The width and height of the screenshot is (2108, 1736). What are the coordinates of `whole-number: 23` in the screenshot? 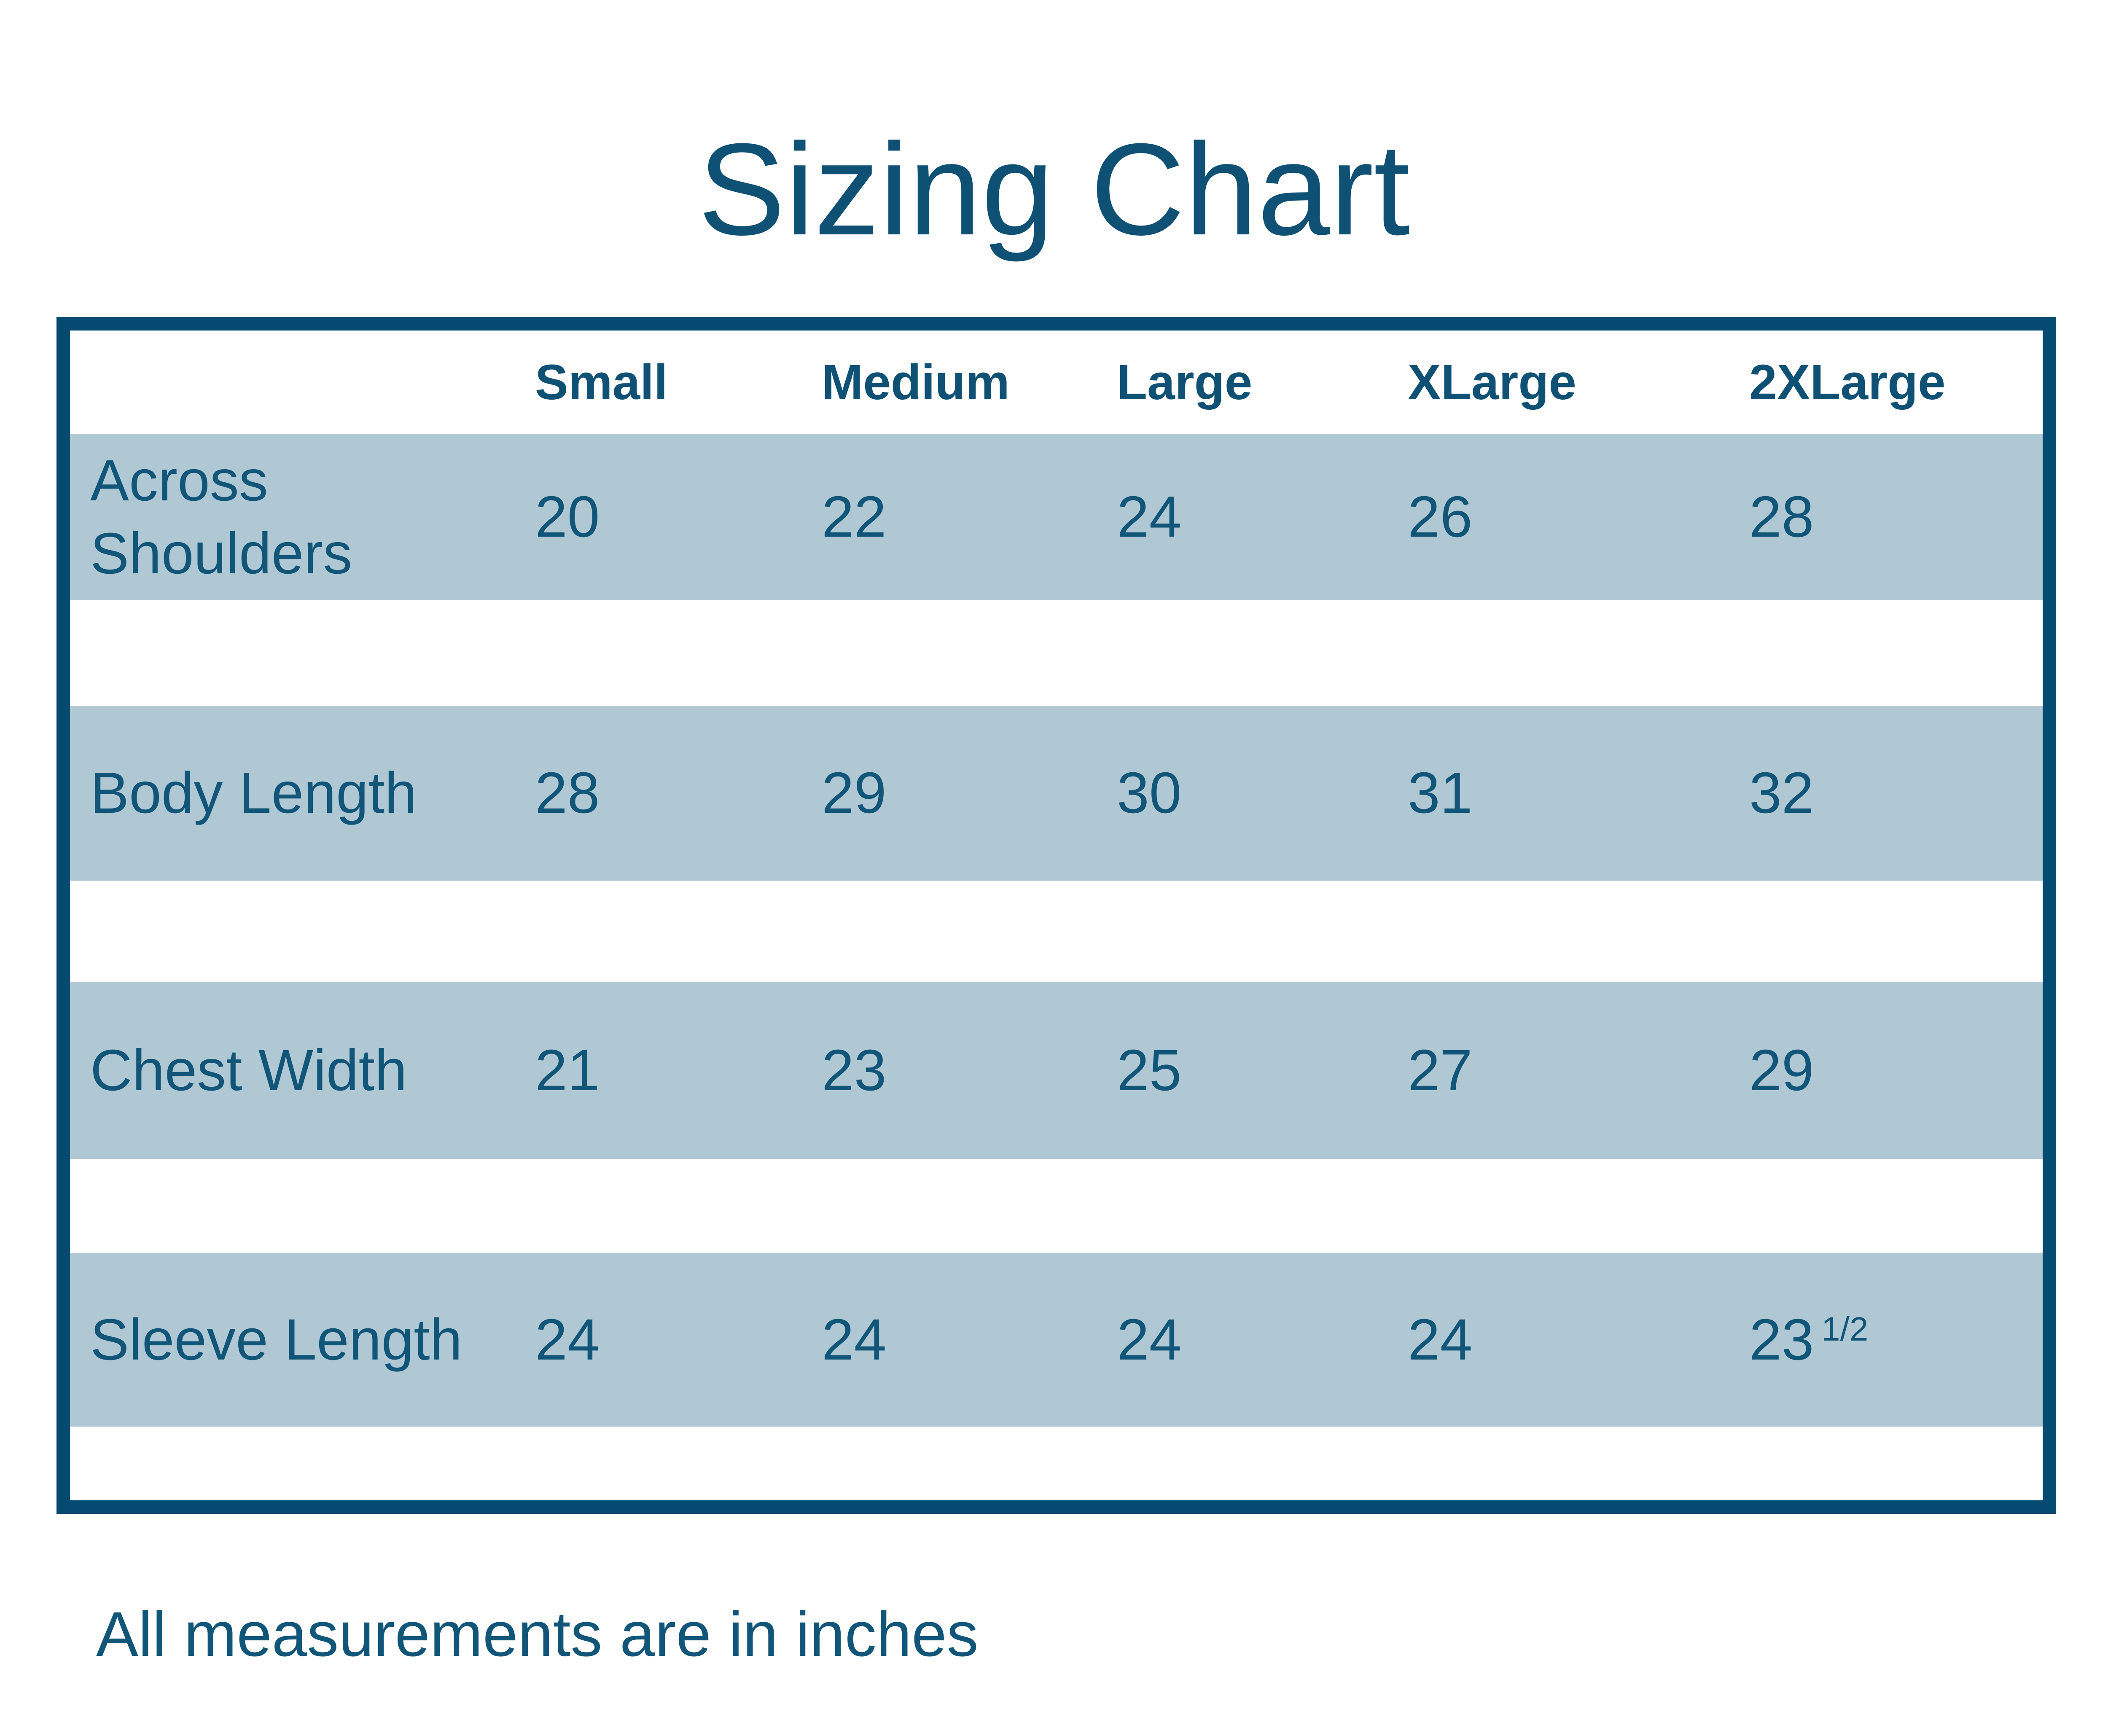 It's located at (1781, 1339).